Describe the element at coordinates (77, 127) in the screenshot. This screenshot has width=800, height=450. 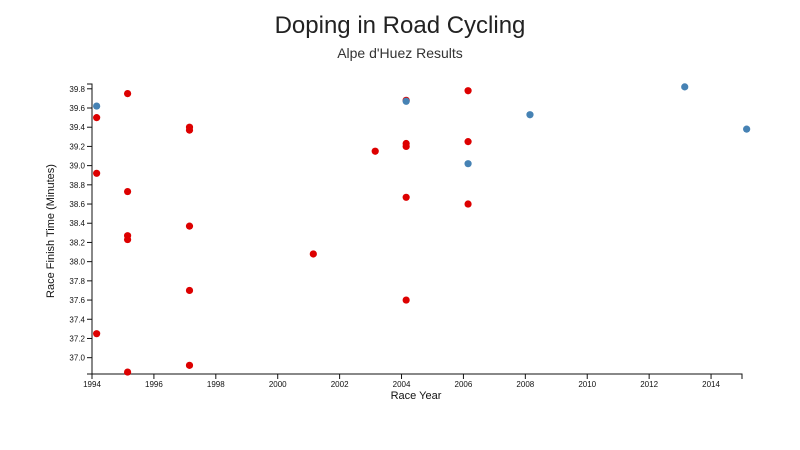
I see `y-tick-label: 39.4` at that location.